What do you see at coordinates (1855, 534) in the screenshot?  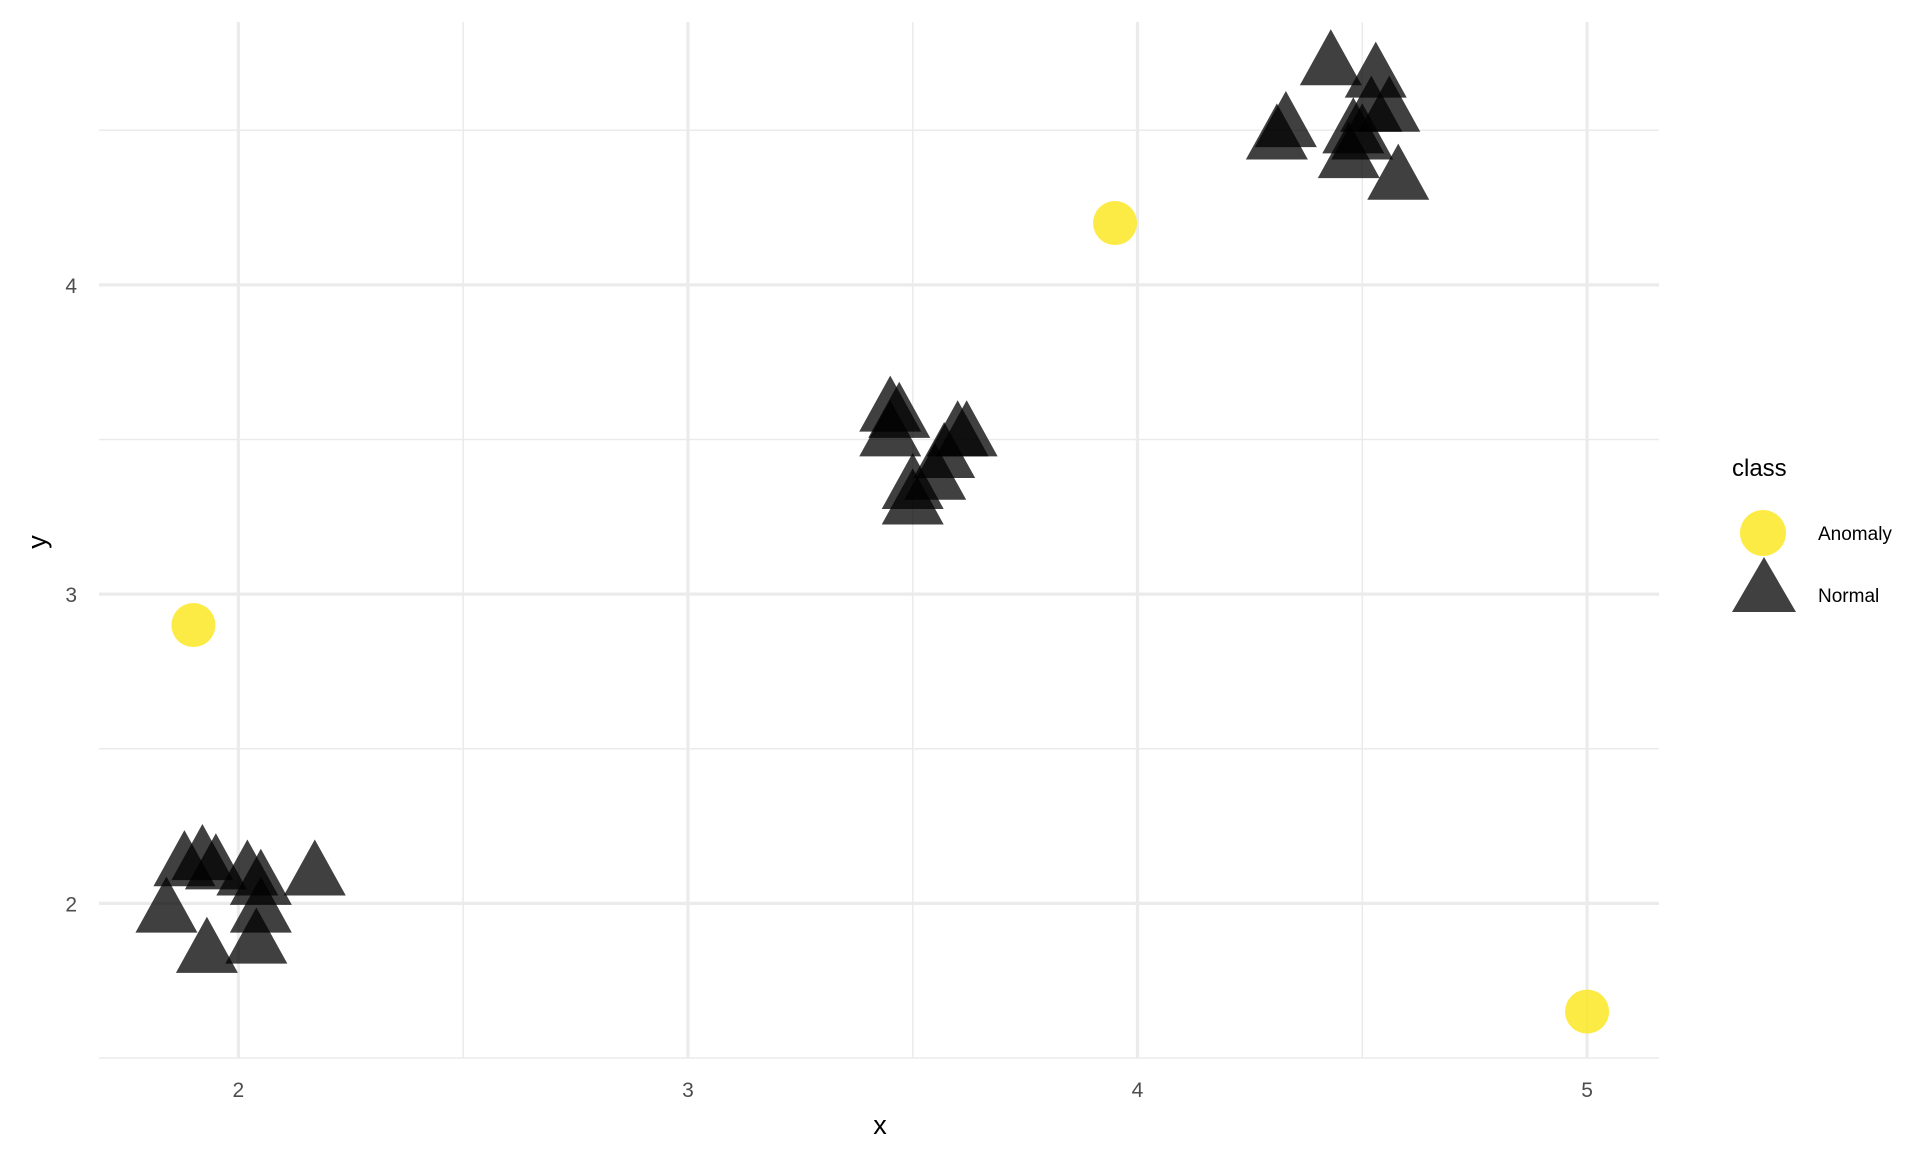 I see `legend-anomaly-label: Anomaly` at bounding box center [1855, 534].